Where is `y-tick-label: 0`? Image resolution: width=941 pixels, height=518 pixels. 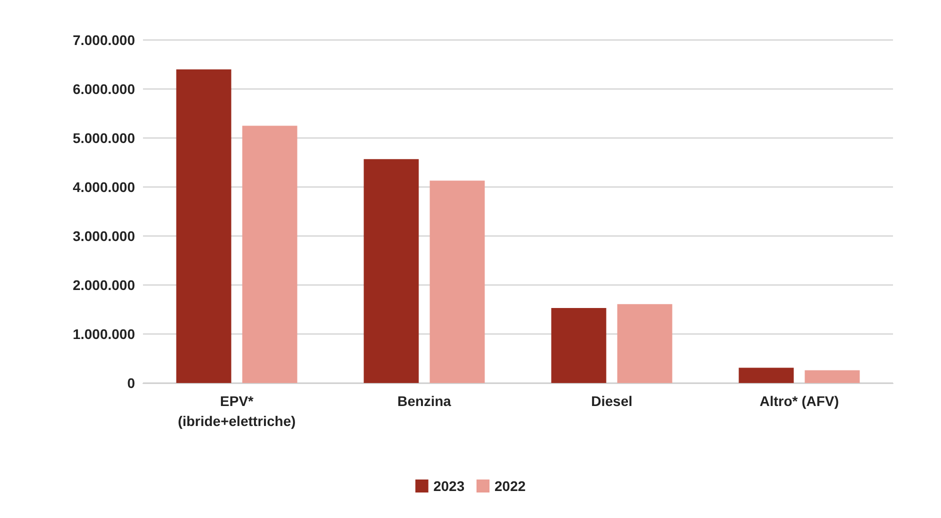 y-tick-label: 0 is located at coordinates (131, 383).